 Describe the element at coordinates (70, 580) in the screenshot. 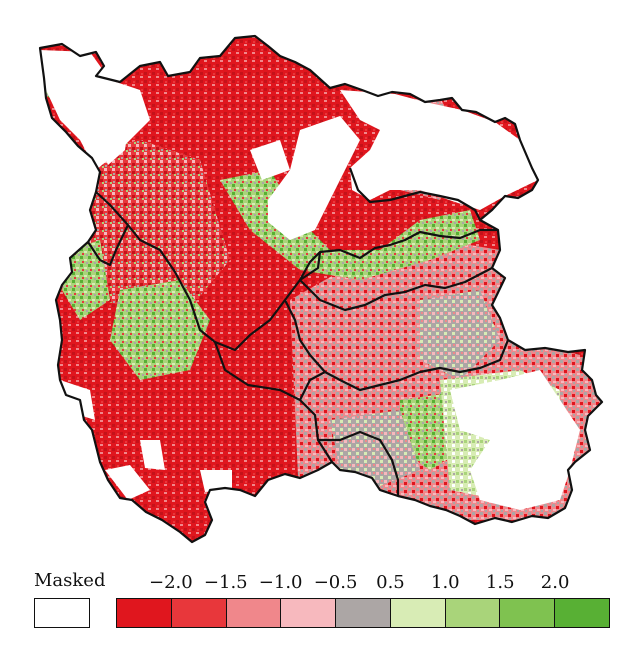

I see `masked-label: Masked` at that location.